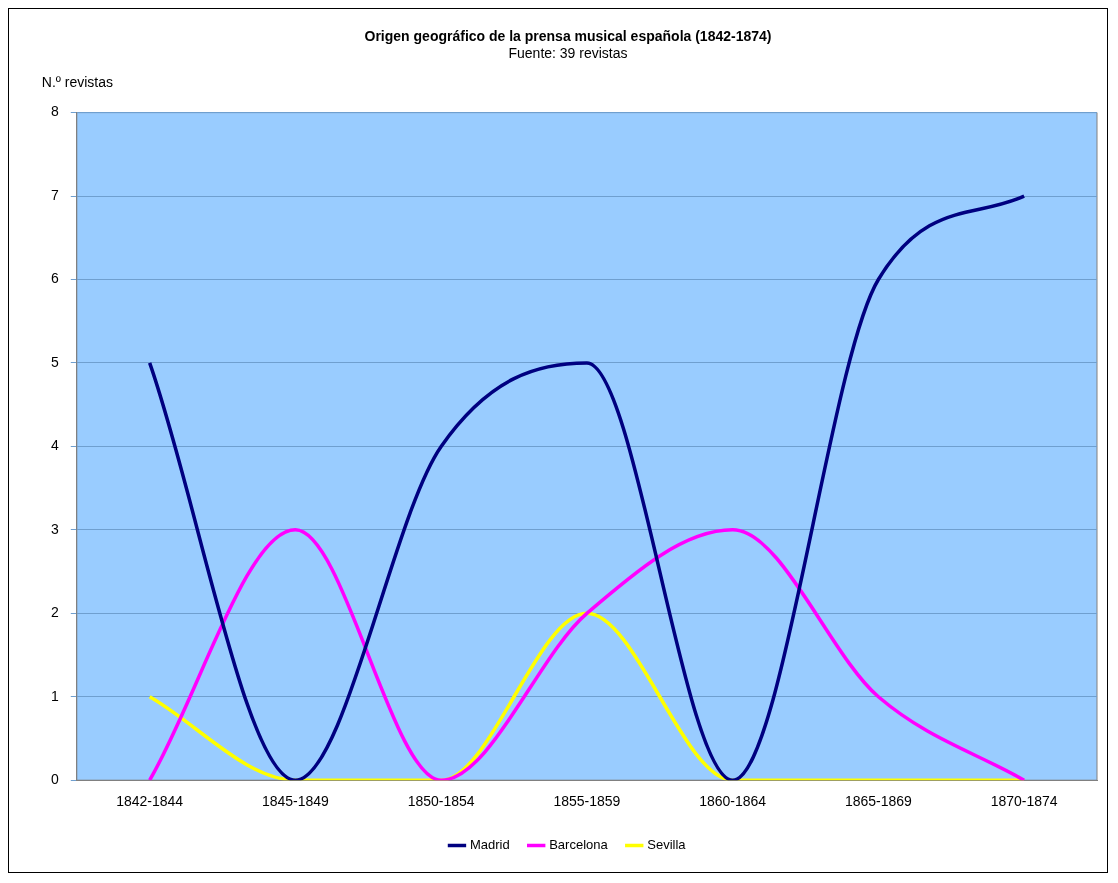  Describe the element at coordinates (579, 845) in the screenshot. I see `legend-label: Barcelona` at that location.